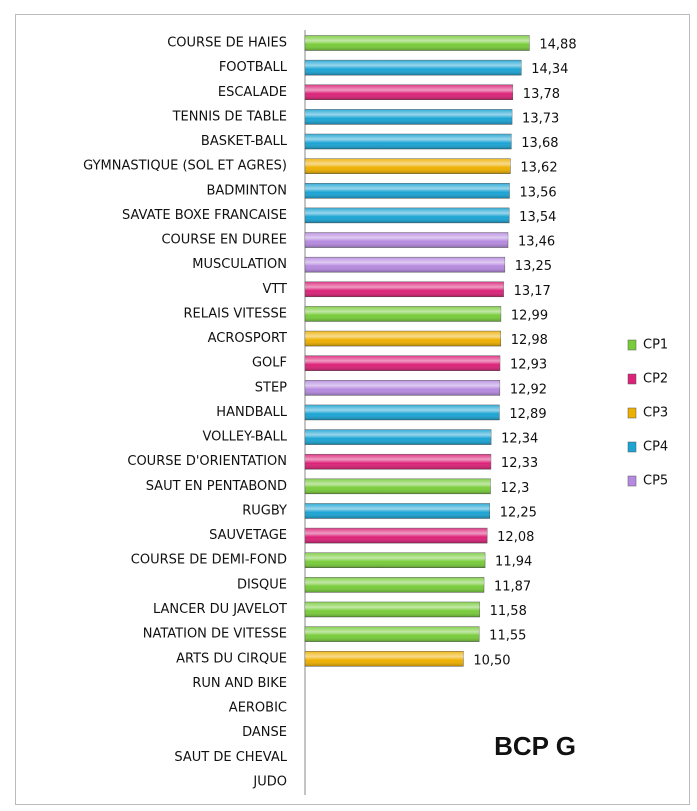  I want to click on data-label: 12,99, so click(529, 315).